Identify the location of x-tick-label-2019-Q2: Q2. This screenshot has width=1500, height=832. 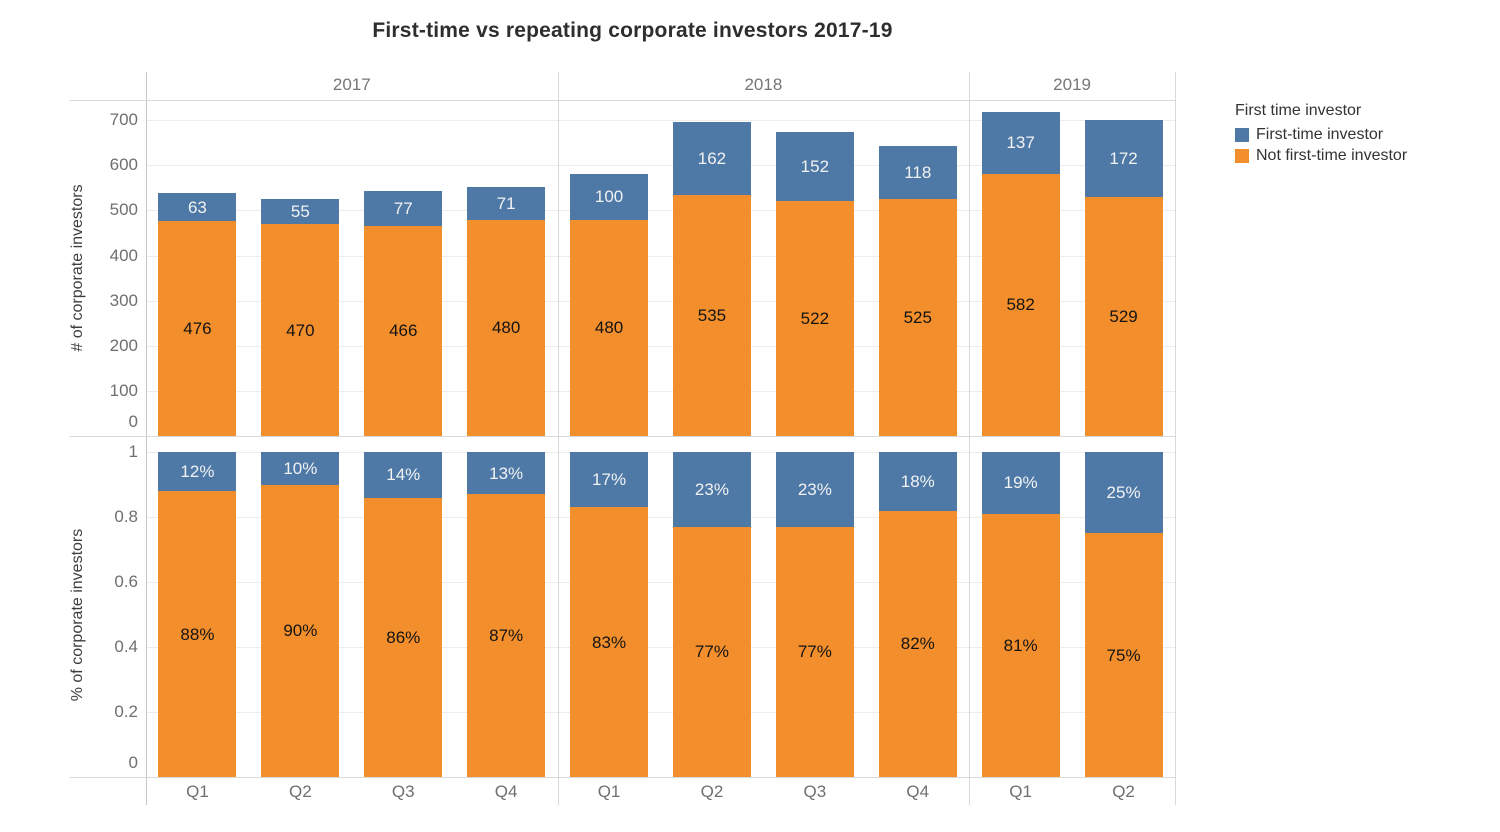
(1123, 791).